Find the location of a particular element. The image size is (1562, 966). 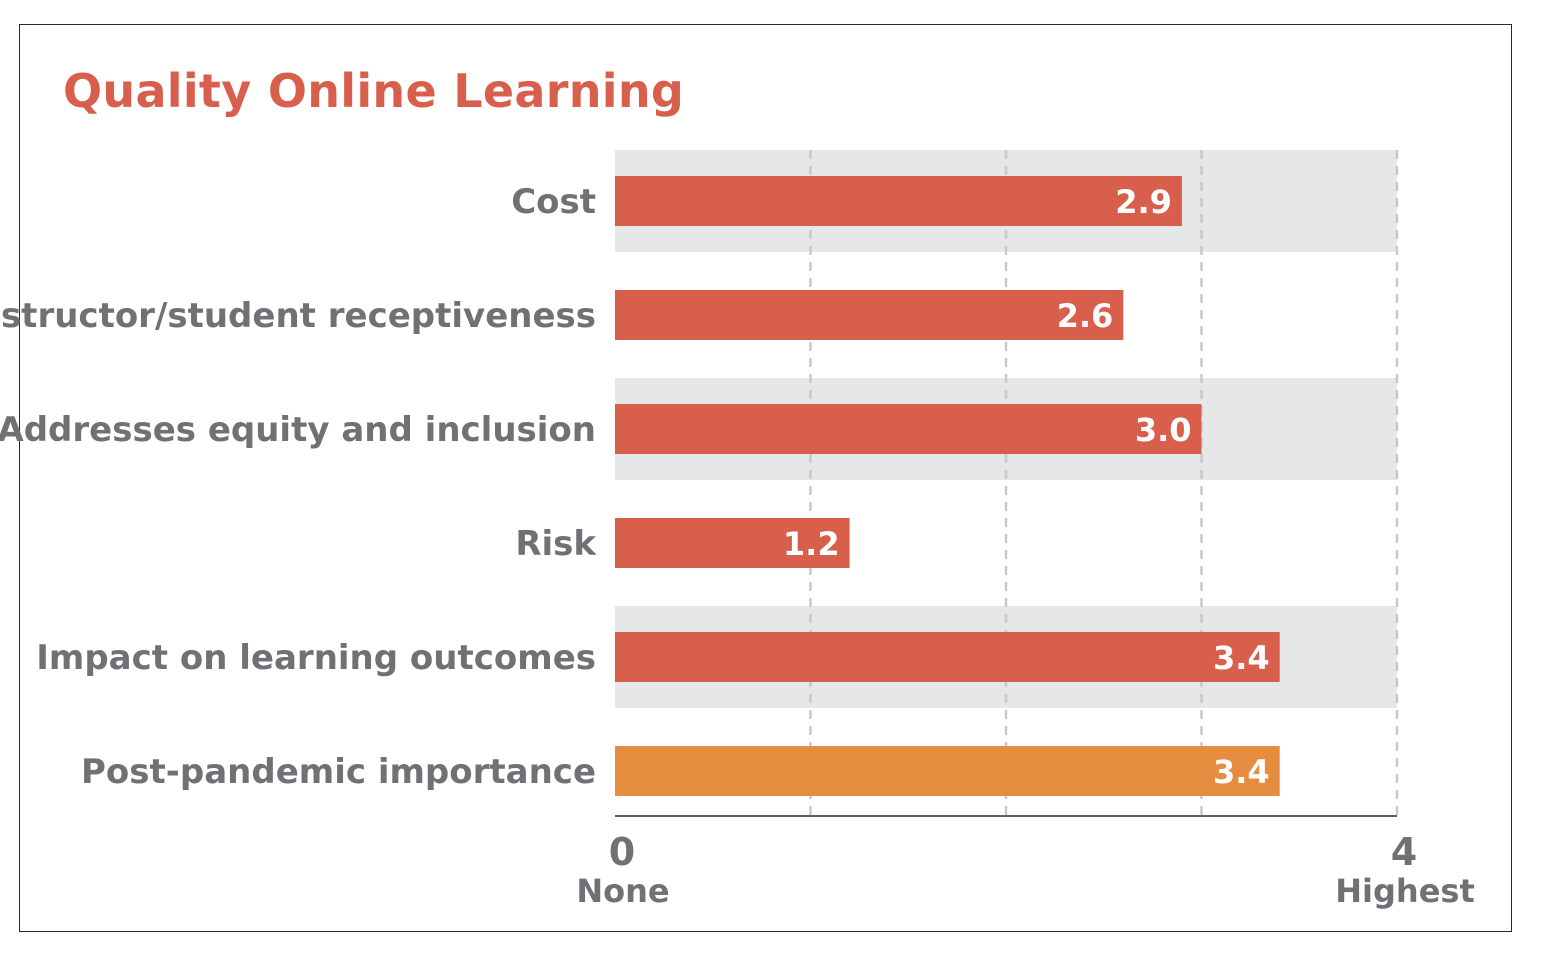

category-label: Risk is located at coordinates (556, 544).